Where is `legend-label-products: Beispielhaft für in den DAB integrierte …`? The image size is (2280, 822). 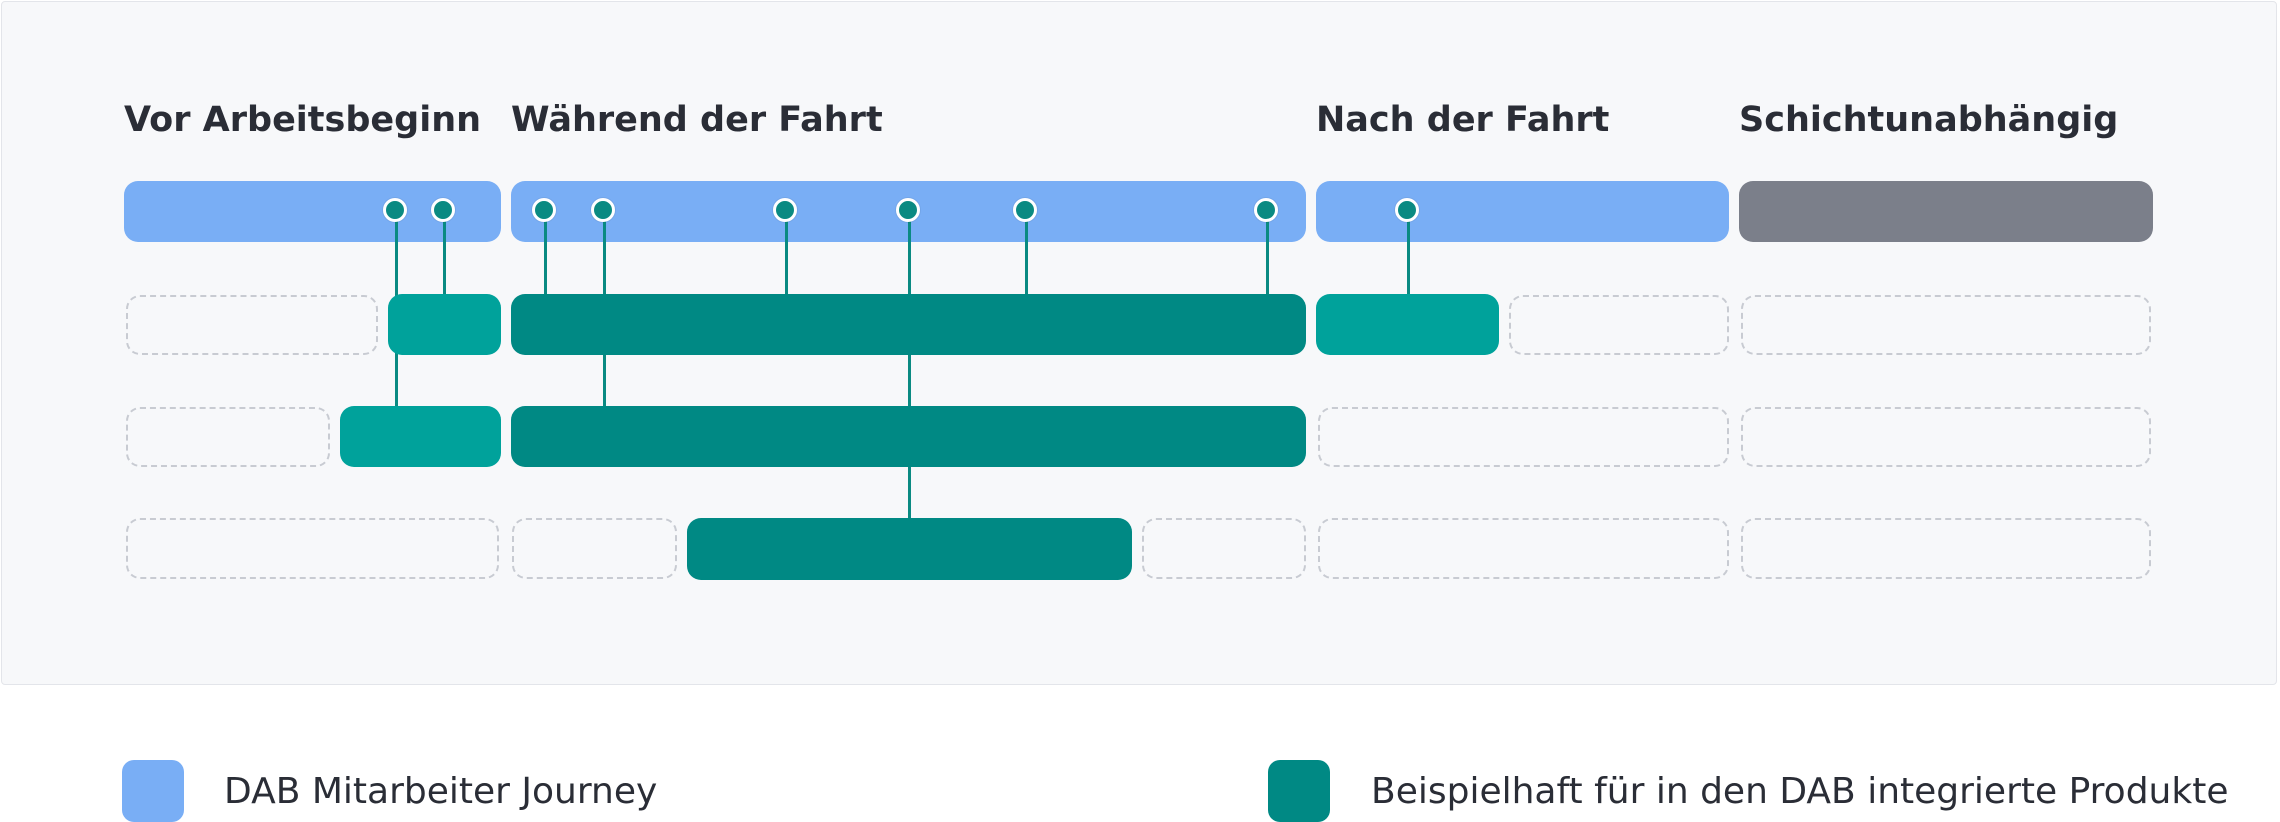
legend-label-products: Beispielhaft für in den DAB integrierte … is located at coordinates (1800, 791).